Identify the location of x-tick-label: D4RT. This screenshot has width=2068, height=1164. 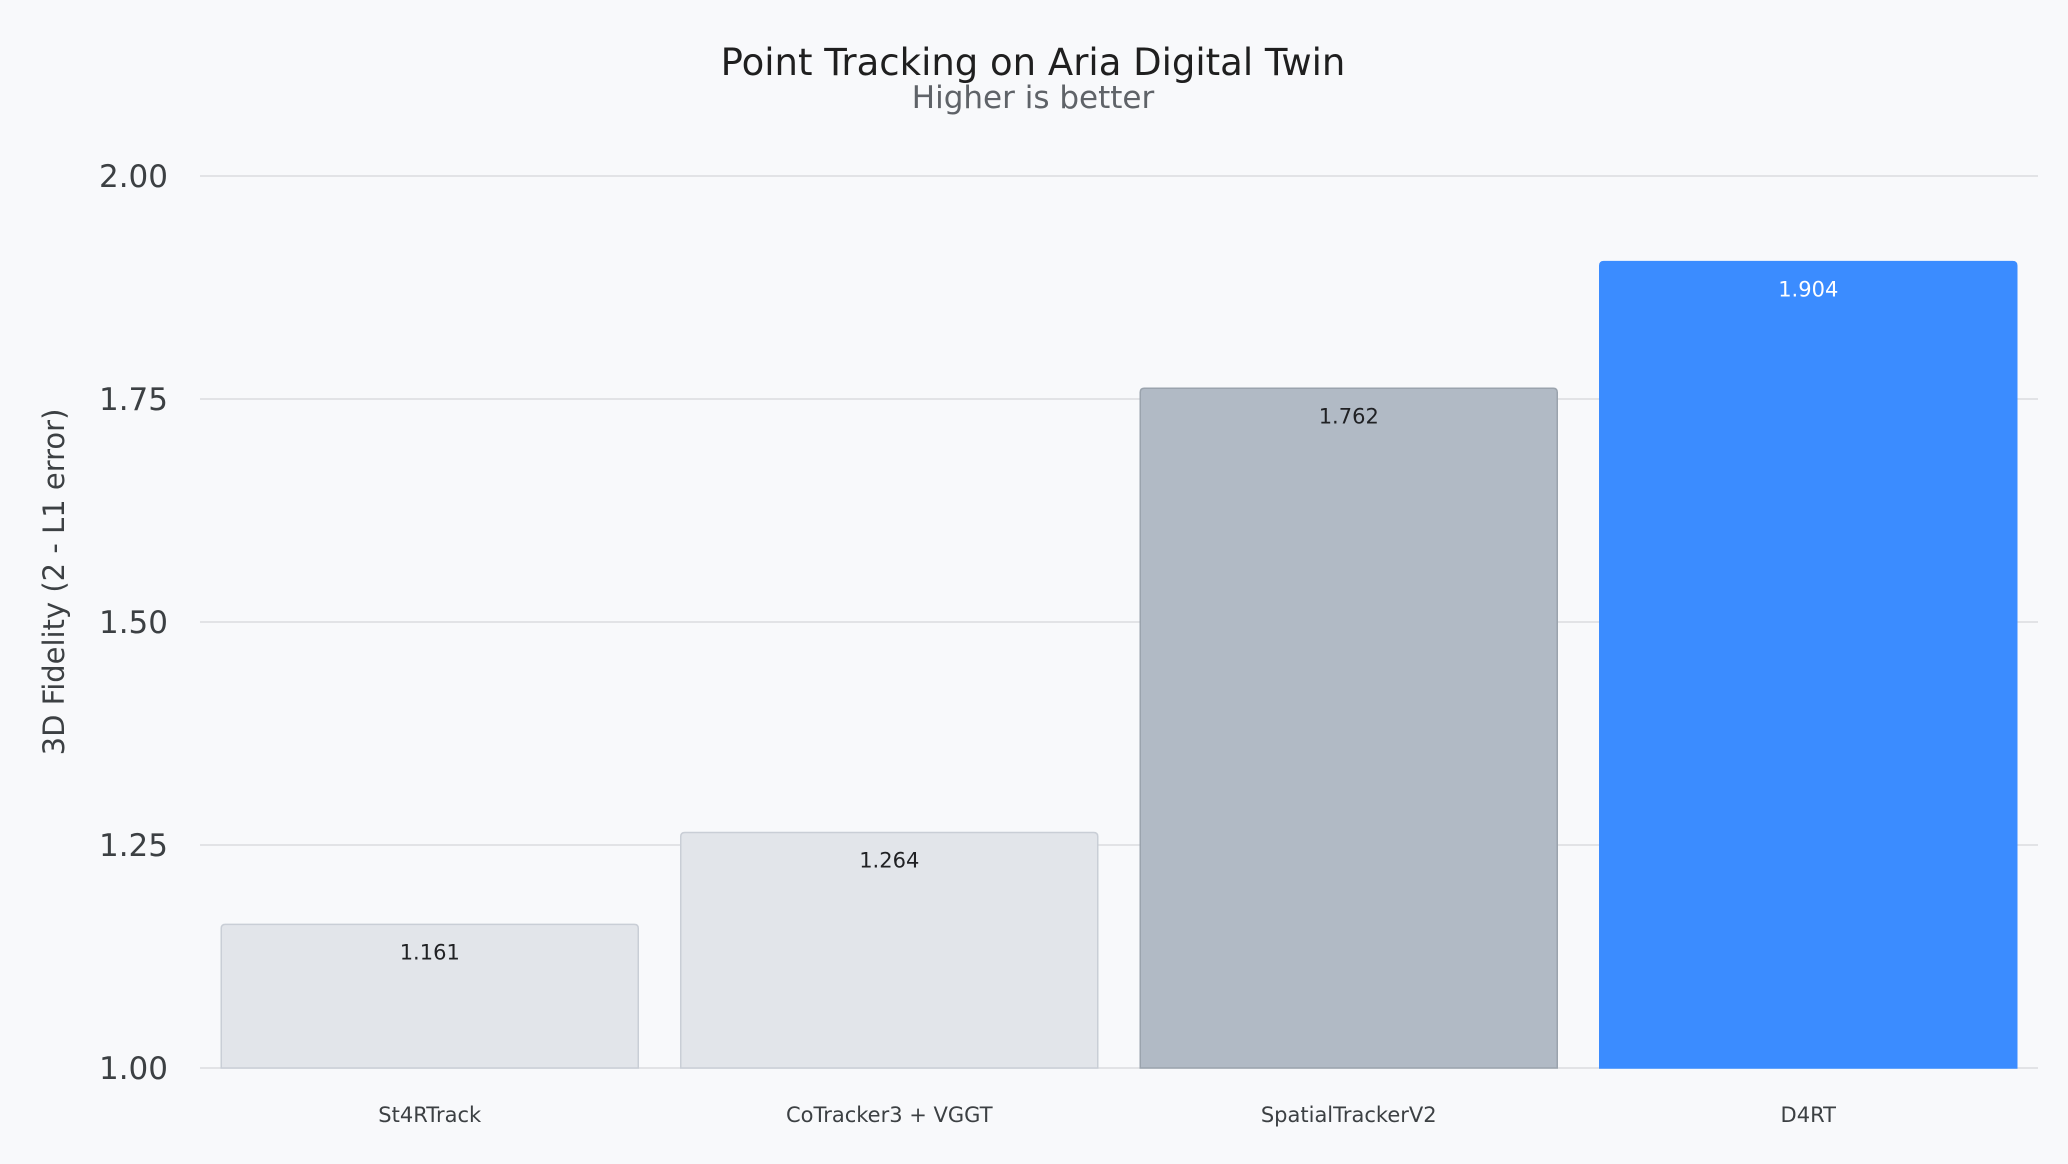
(1809, 1115).